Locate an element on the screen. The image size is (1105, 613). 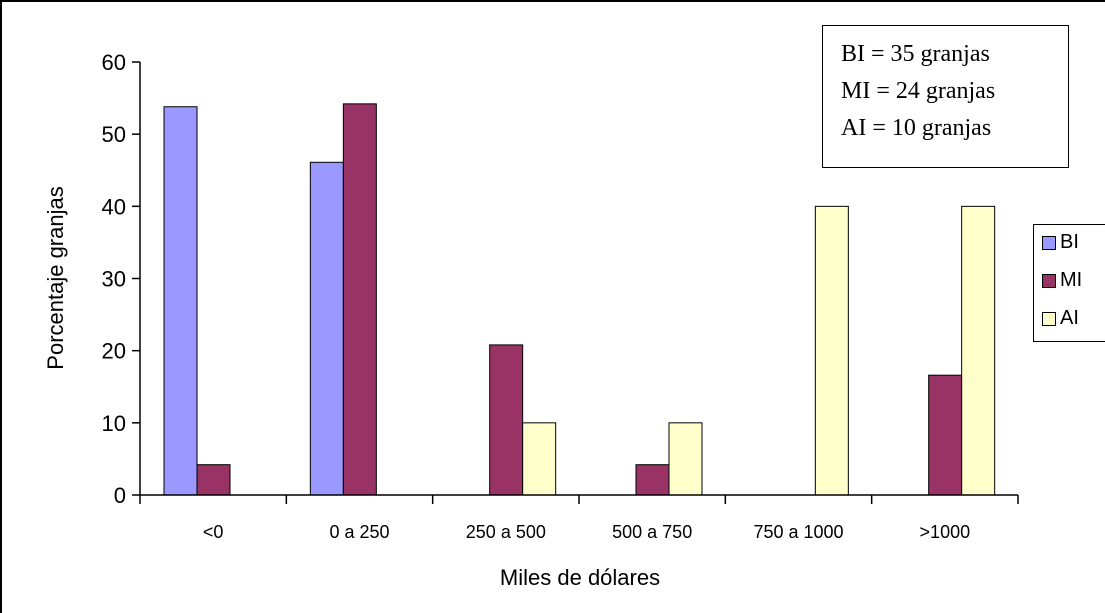
note-line-ai: AI = 10 granjas is located at coordinates (916, 128).